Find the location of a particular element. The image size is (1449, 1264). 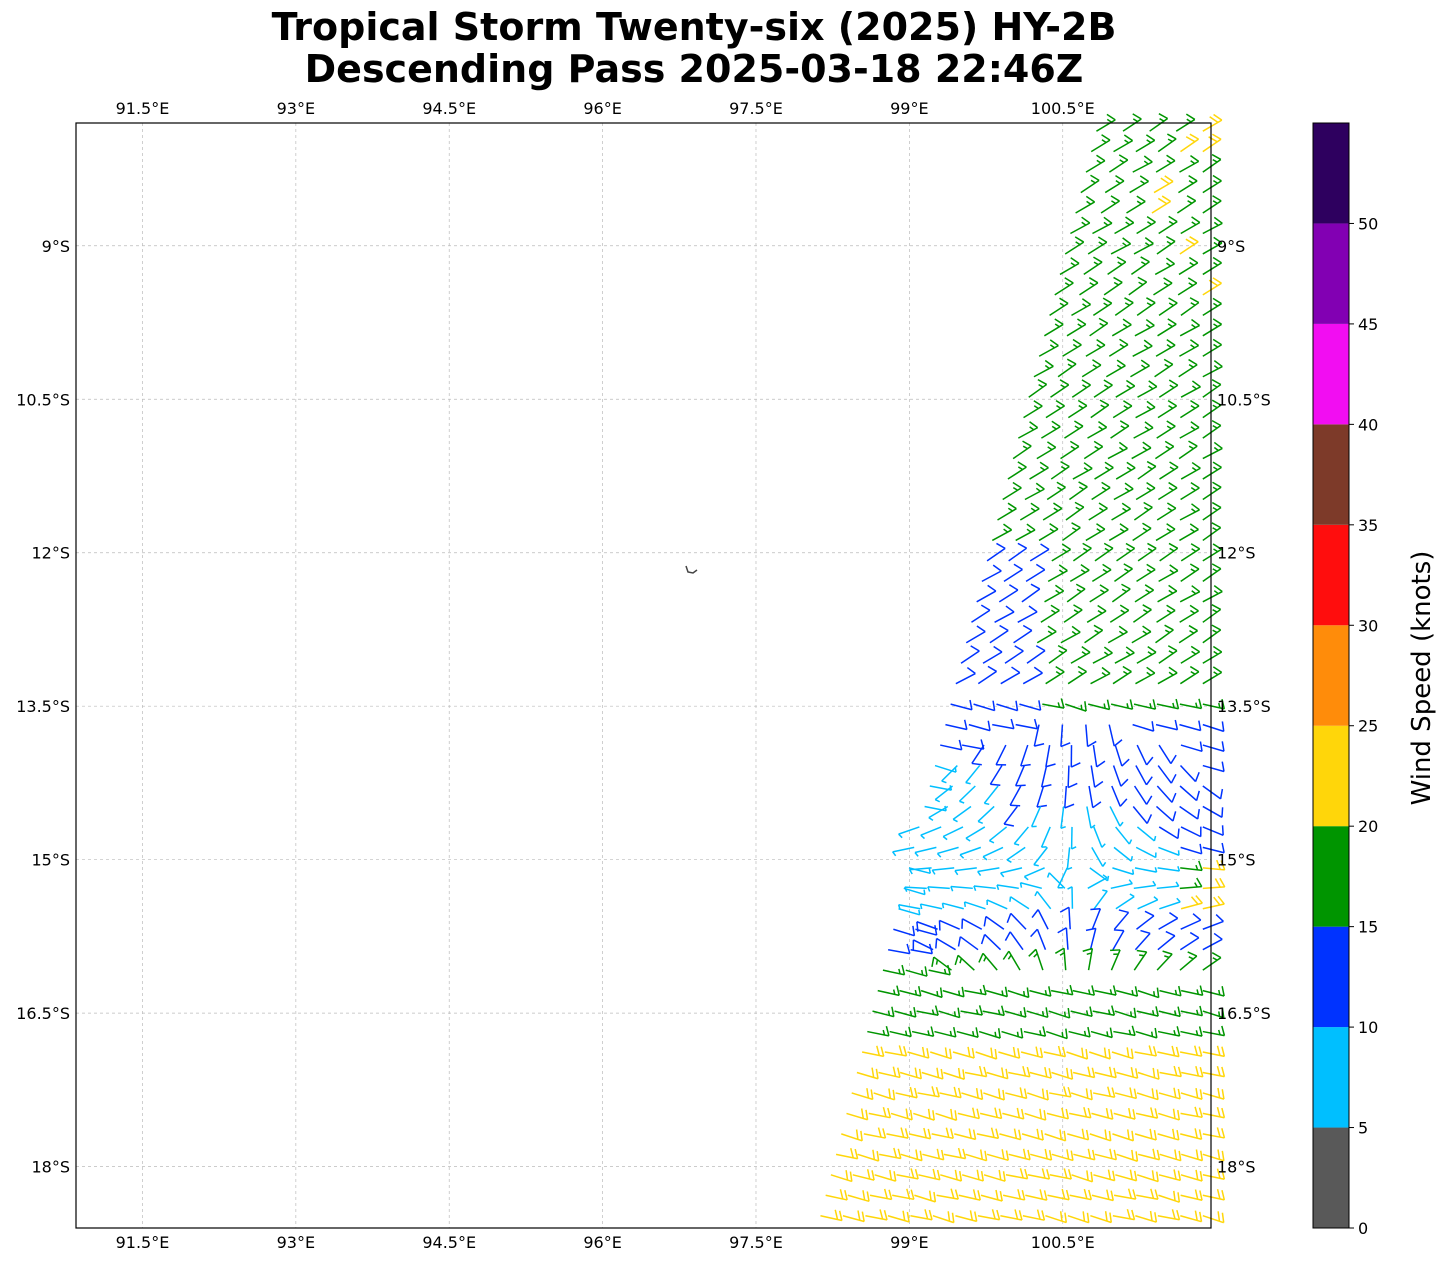

colorbar: 0 5 10 15 20 25 30 35 40 45 50 is located at coordinates (1345, 680).